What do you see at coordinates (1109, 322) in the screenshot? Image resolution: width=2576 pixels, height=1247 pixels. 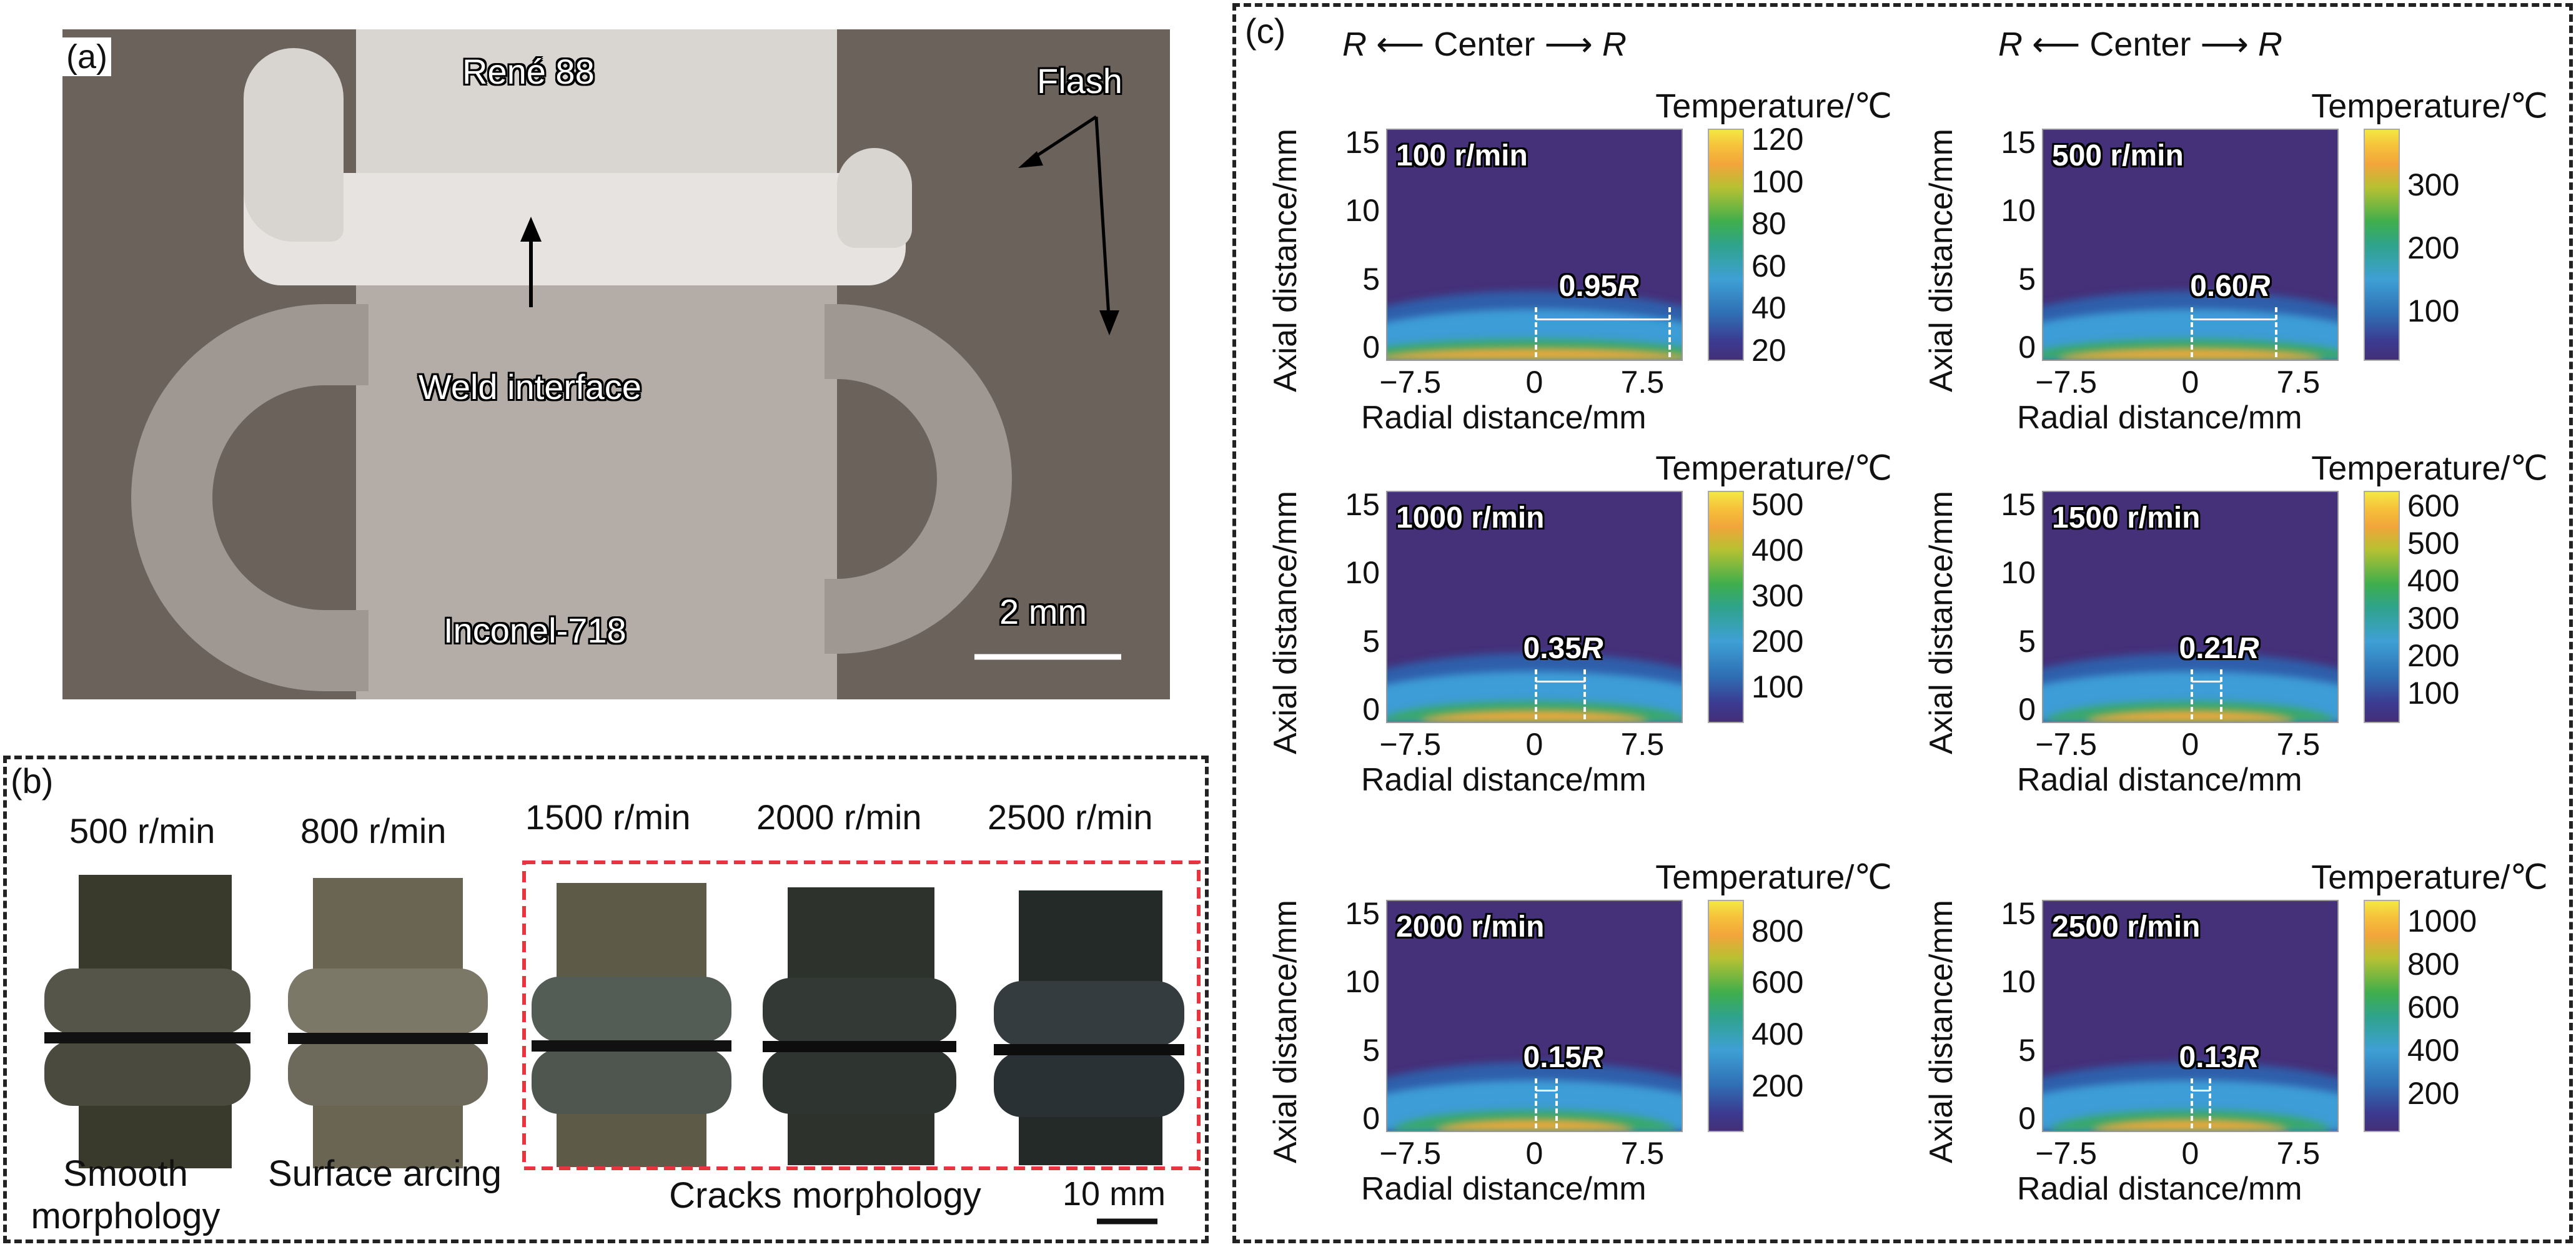 I see `flash-arrow-lower-head` at bounding box center [1109, 322].